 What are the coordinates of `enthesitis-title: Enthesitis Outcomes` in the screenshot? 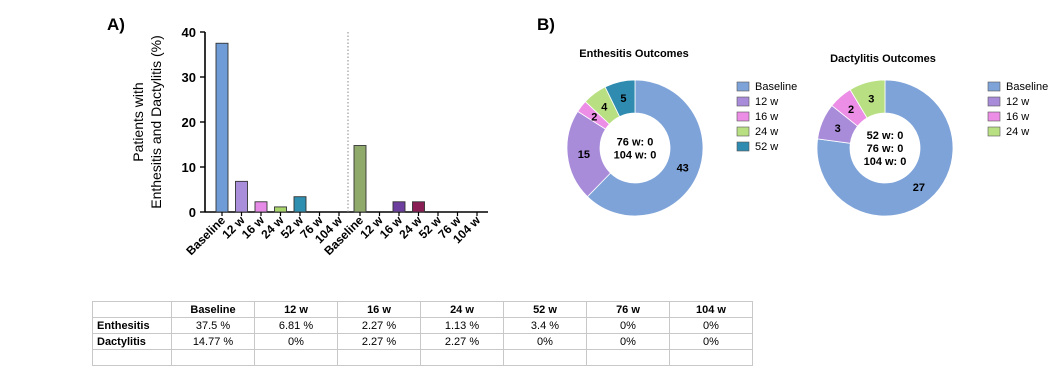 It's located at (633, 54).